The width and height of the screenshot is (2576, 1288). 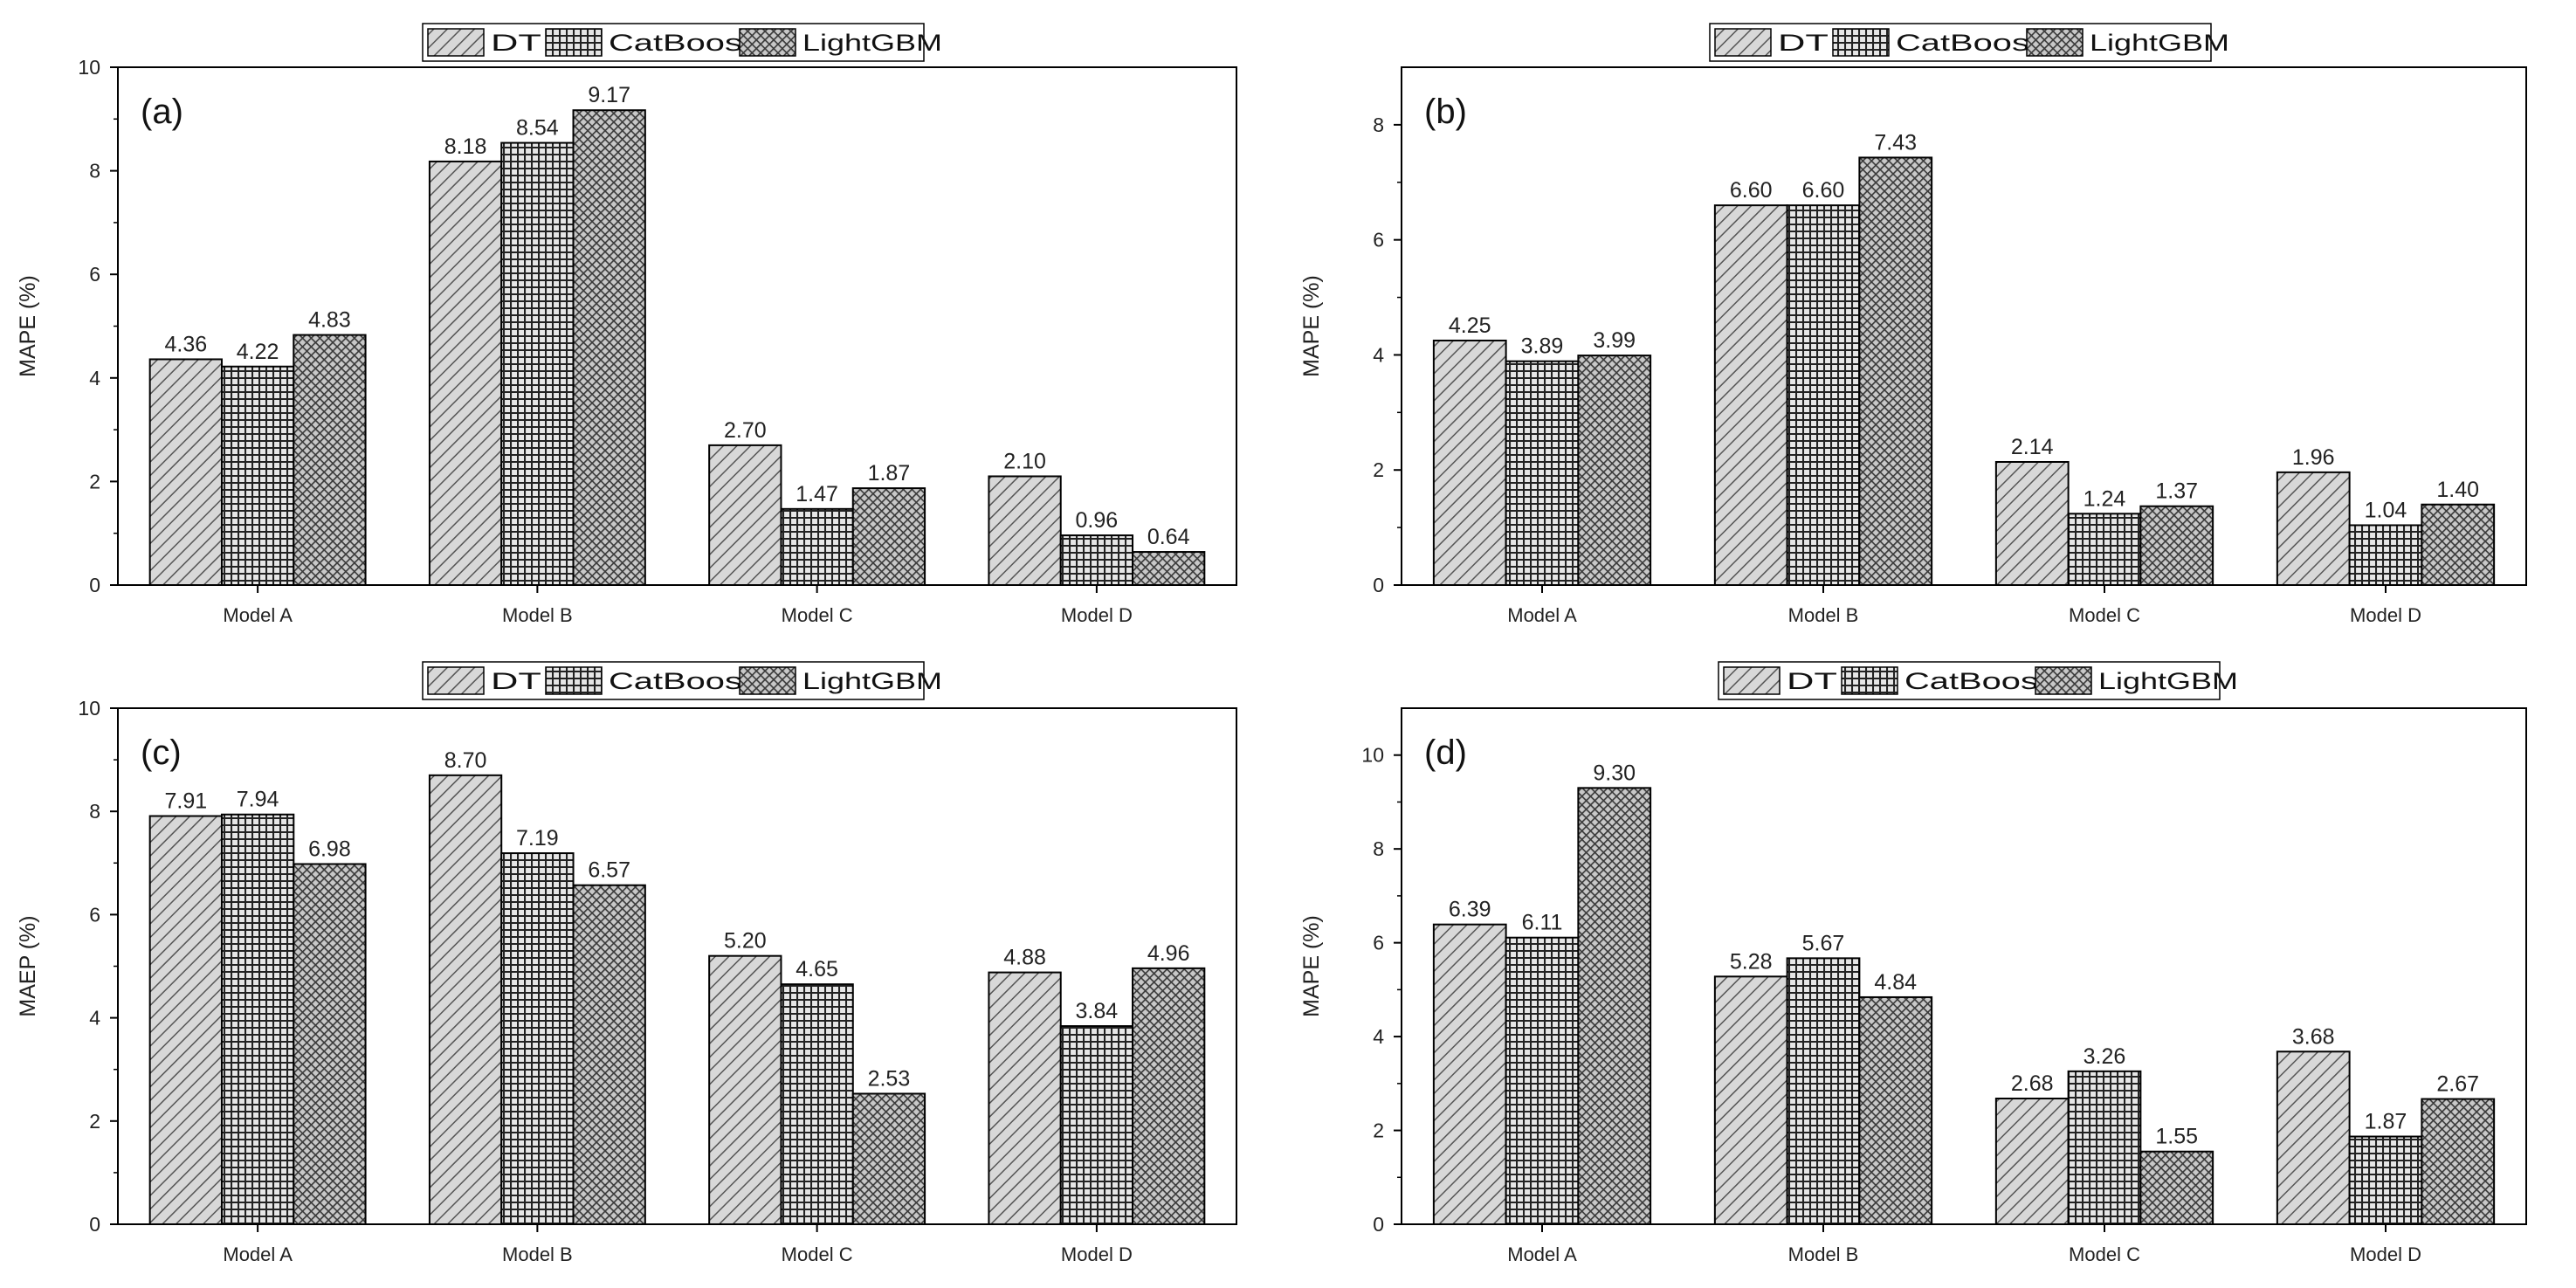 I want to click on panel-label: (a), so click(x=162, y=112).